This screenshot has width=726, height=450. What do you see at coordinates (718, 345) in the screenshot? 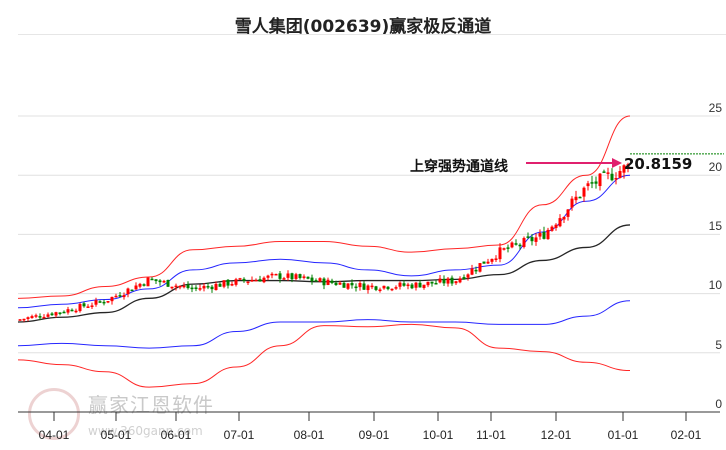
I see `y-tick-5: 5` at bounding box center [718, 345].